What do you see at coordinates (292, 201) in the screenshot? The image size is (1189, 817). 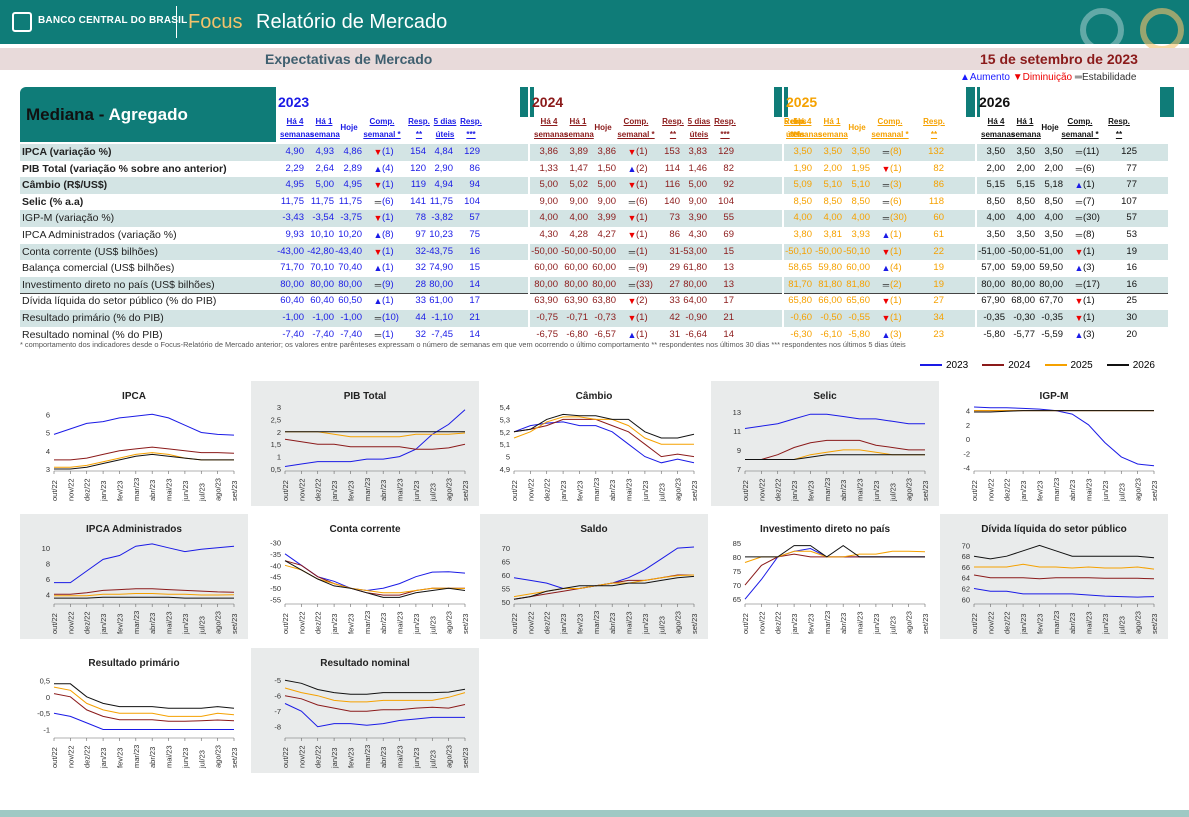 I see `value-cell: 11,75` at bounding box center [292, 201].